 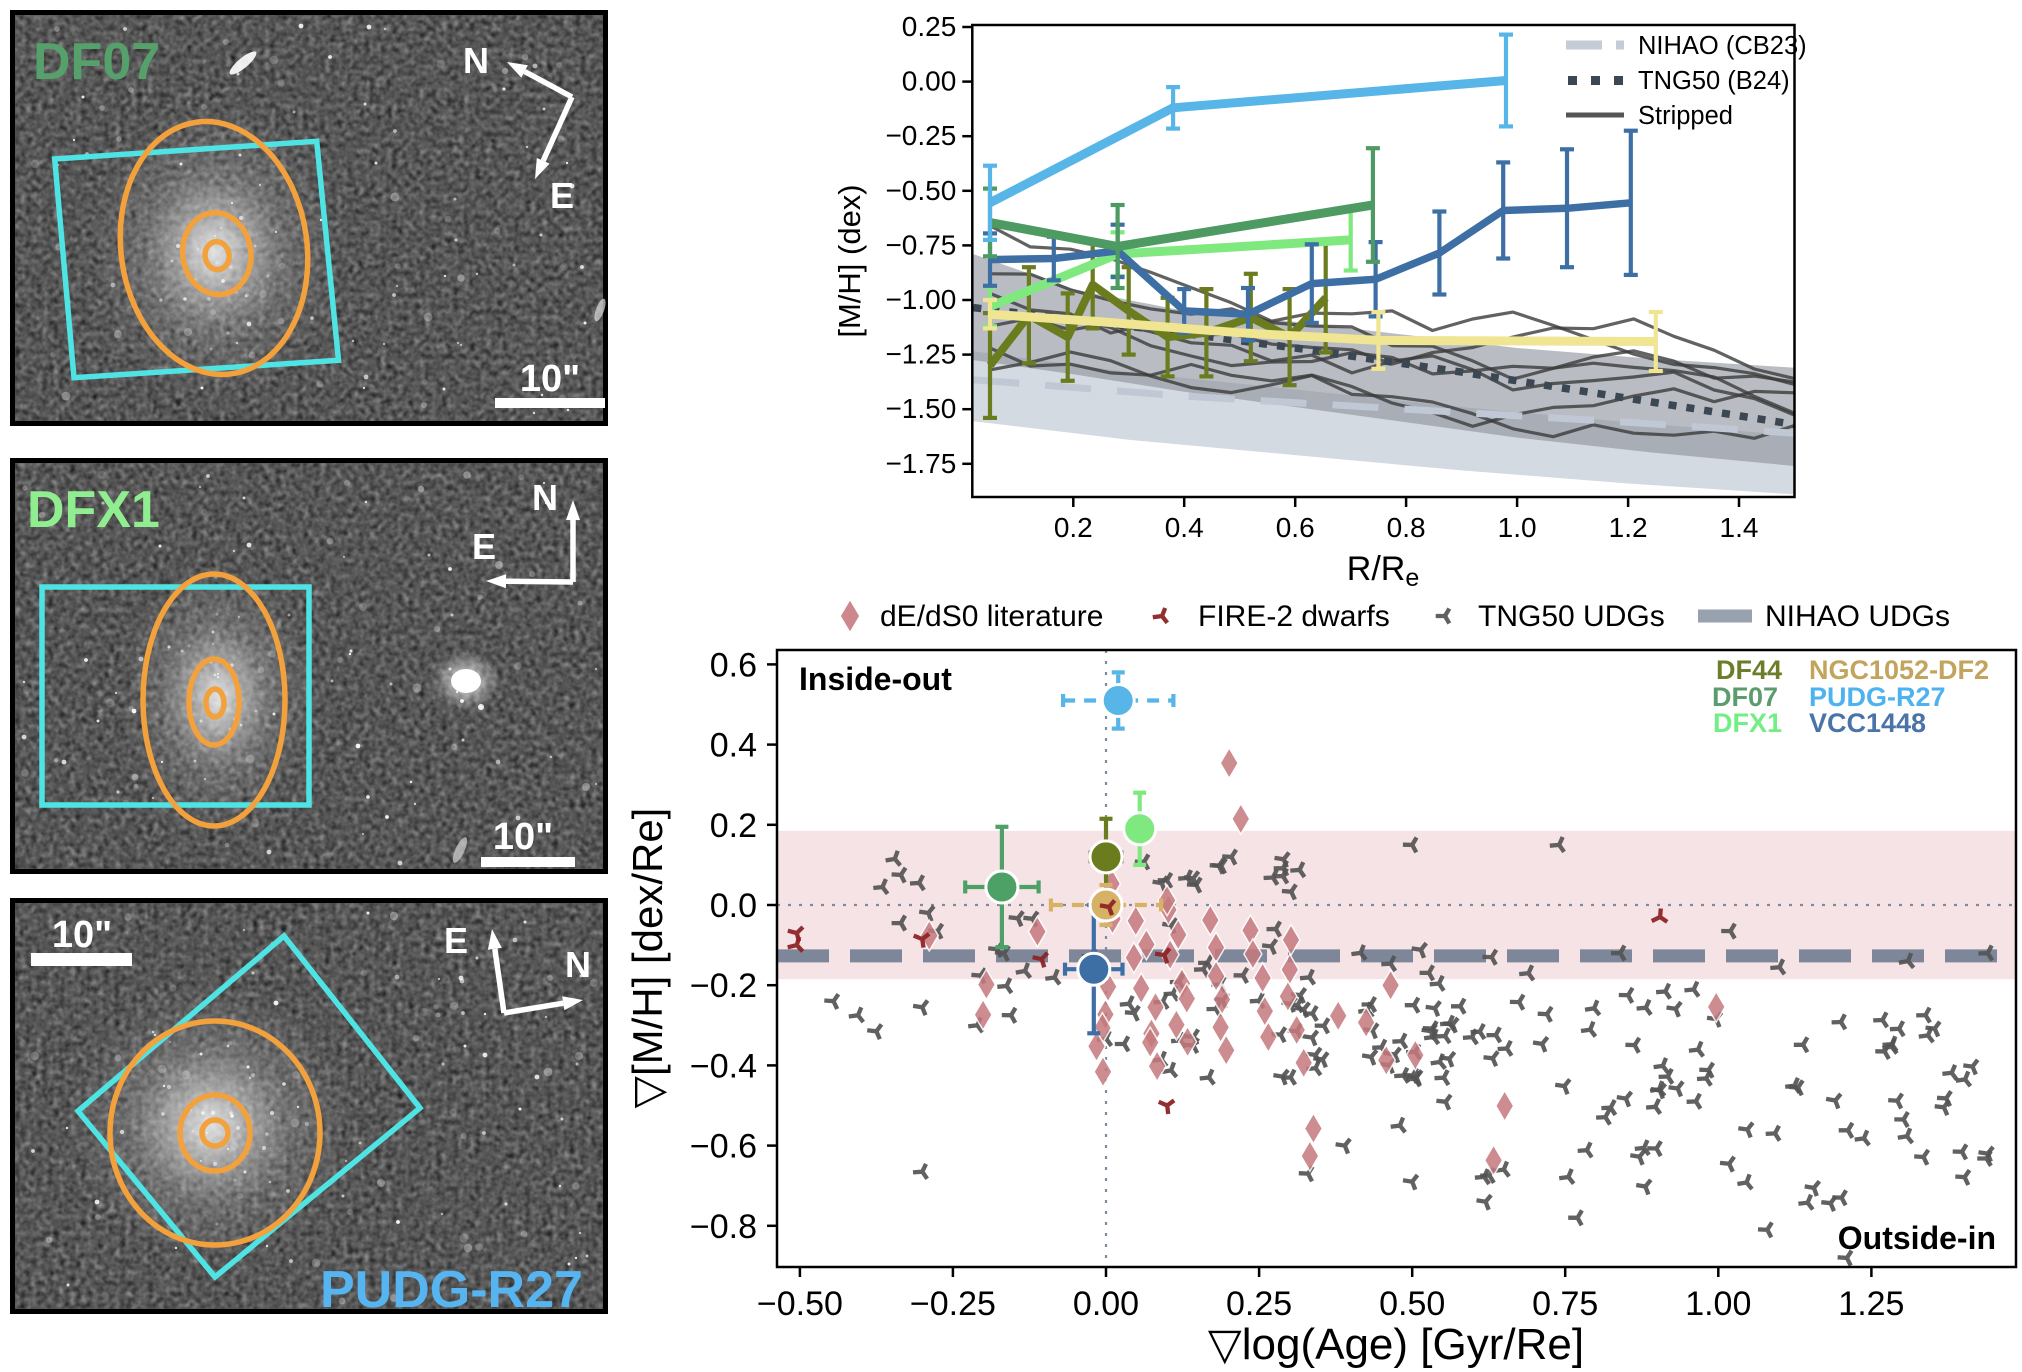 I want to click on svg-text: ▽[M/H] [dex/Re], so click(x=647, y=958).